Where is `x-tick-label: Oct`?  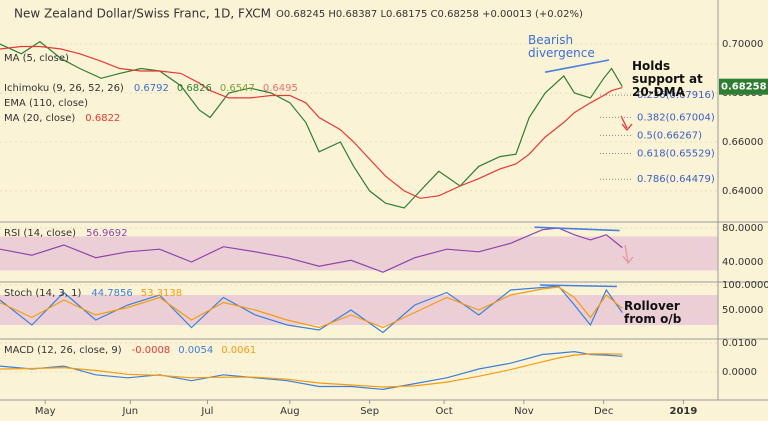
x-tick-label: Oct is located at coordinates (443, 411).